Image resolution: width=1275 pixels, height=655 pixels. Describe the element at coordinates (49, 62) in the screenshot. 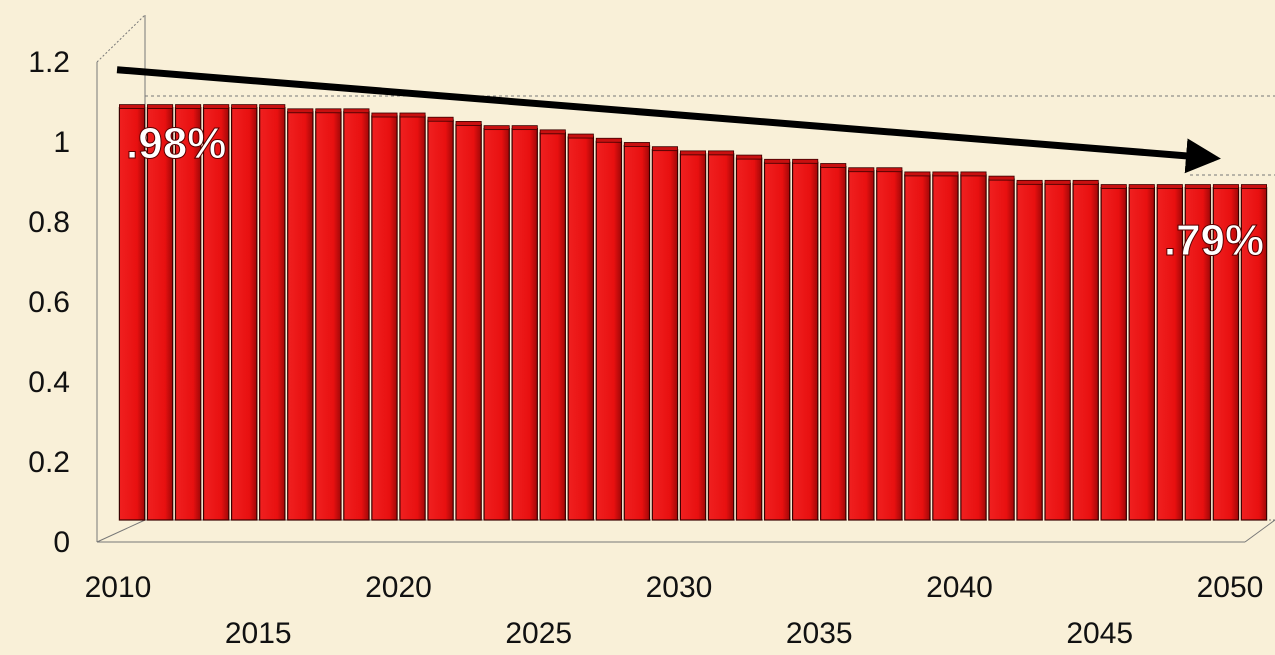

I see `y-tick-label: 1.2` at that location.